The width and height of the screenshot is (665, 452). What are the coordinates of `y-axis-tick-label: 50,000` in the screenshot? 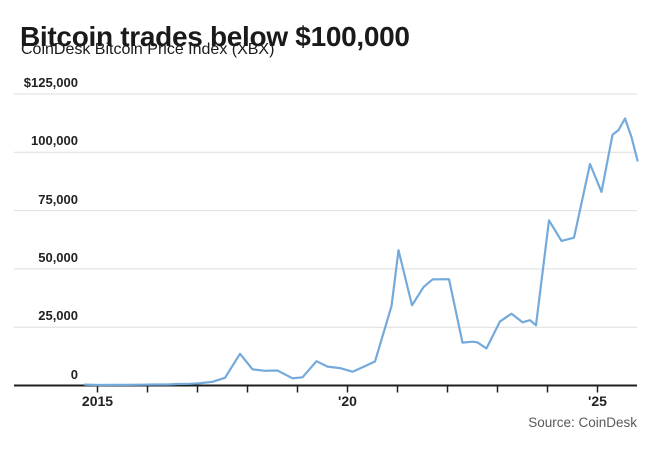 It's located at (58, 257).